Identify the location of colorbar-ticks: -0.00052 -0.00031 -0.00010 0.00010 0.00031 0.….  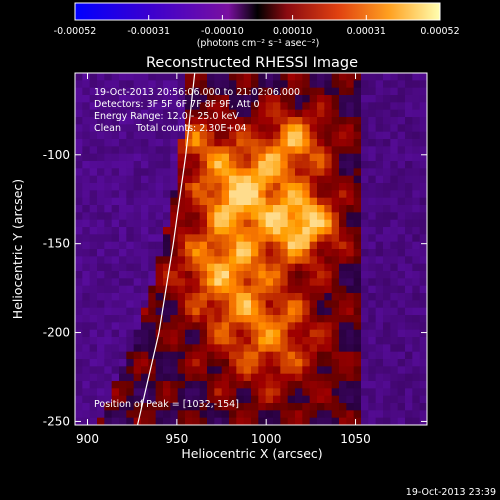
(257, 26).